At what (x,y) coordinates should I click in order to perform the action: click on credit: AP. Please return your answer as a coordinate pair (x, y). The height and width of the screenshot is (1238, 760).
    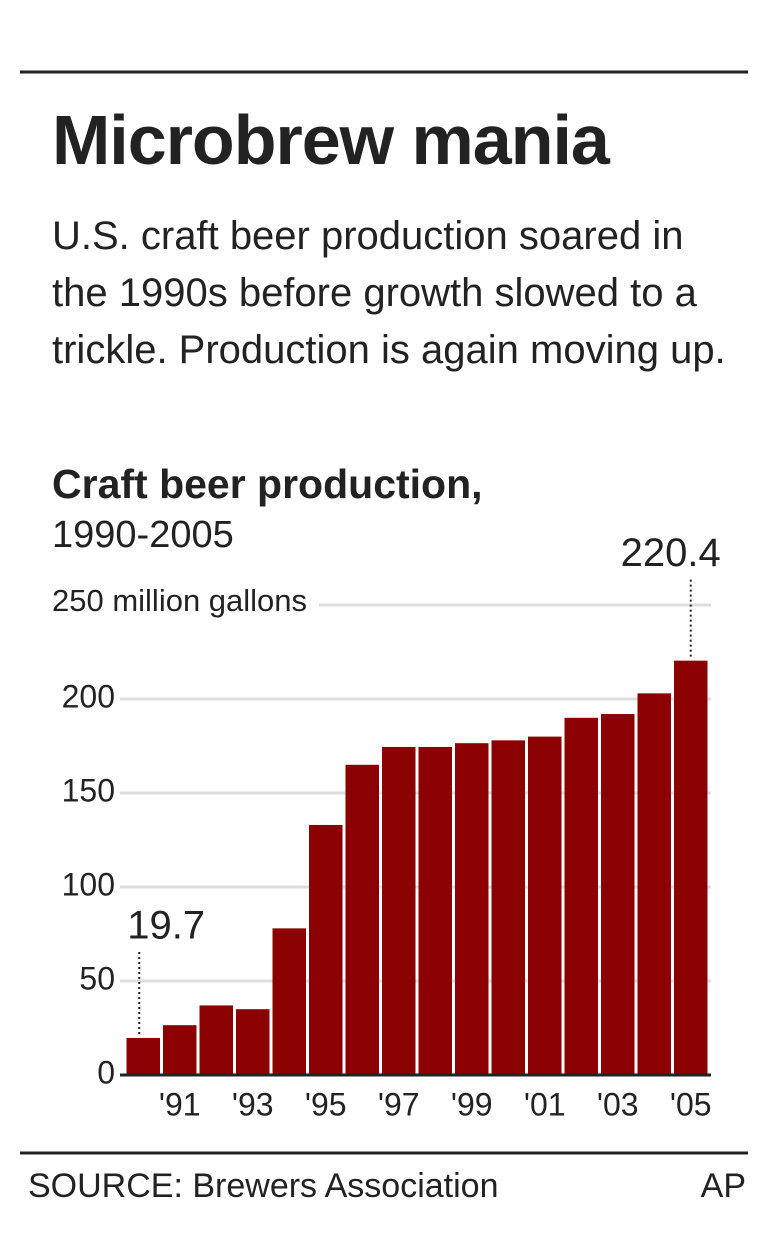
    Looking at the image, I should click on (723, 1186).